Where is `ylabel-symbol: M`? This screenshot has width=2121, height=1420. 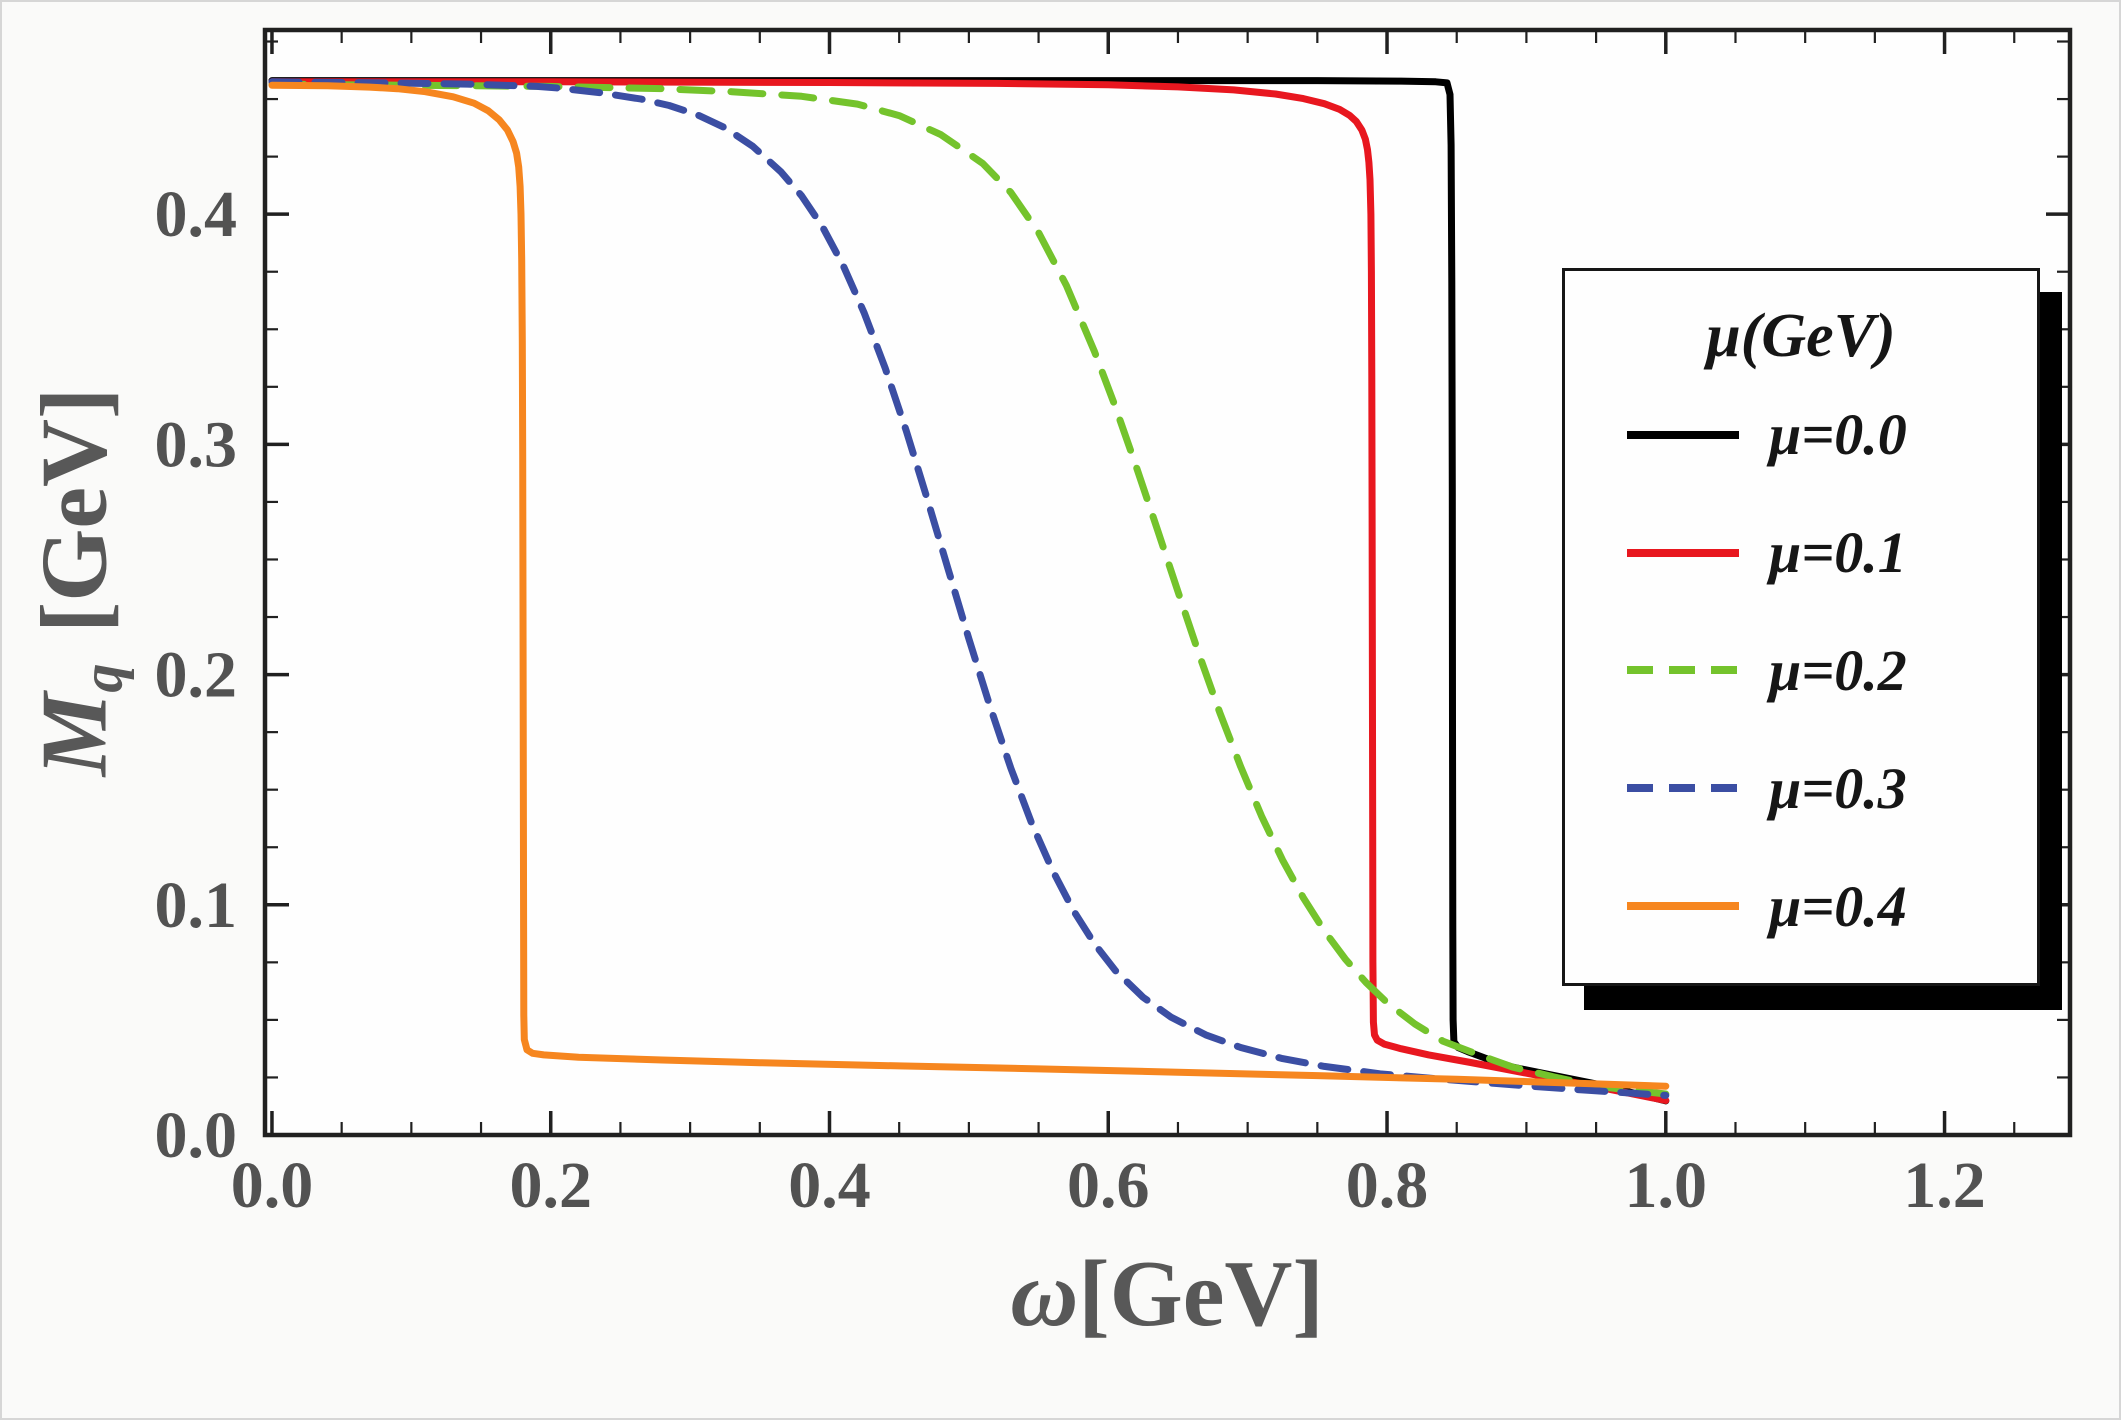
ylabel-symbol: M is located at coordinates (74, 734).